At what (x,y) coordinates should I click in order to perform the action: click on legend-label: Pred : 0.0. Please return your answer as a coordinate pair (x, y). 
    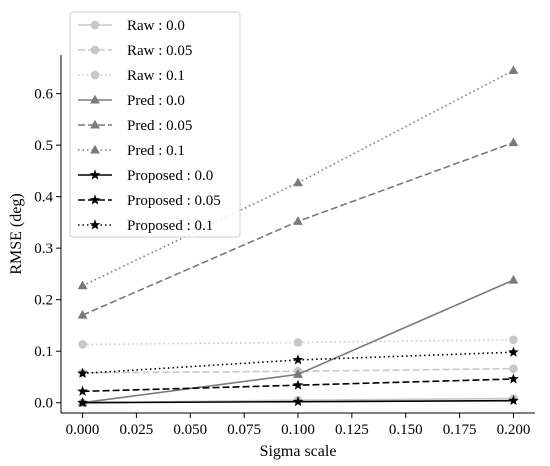
    Looking at the image, I should click on (156, 101).